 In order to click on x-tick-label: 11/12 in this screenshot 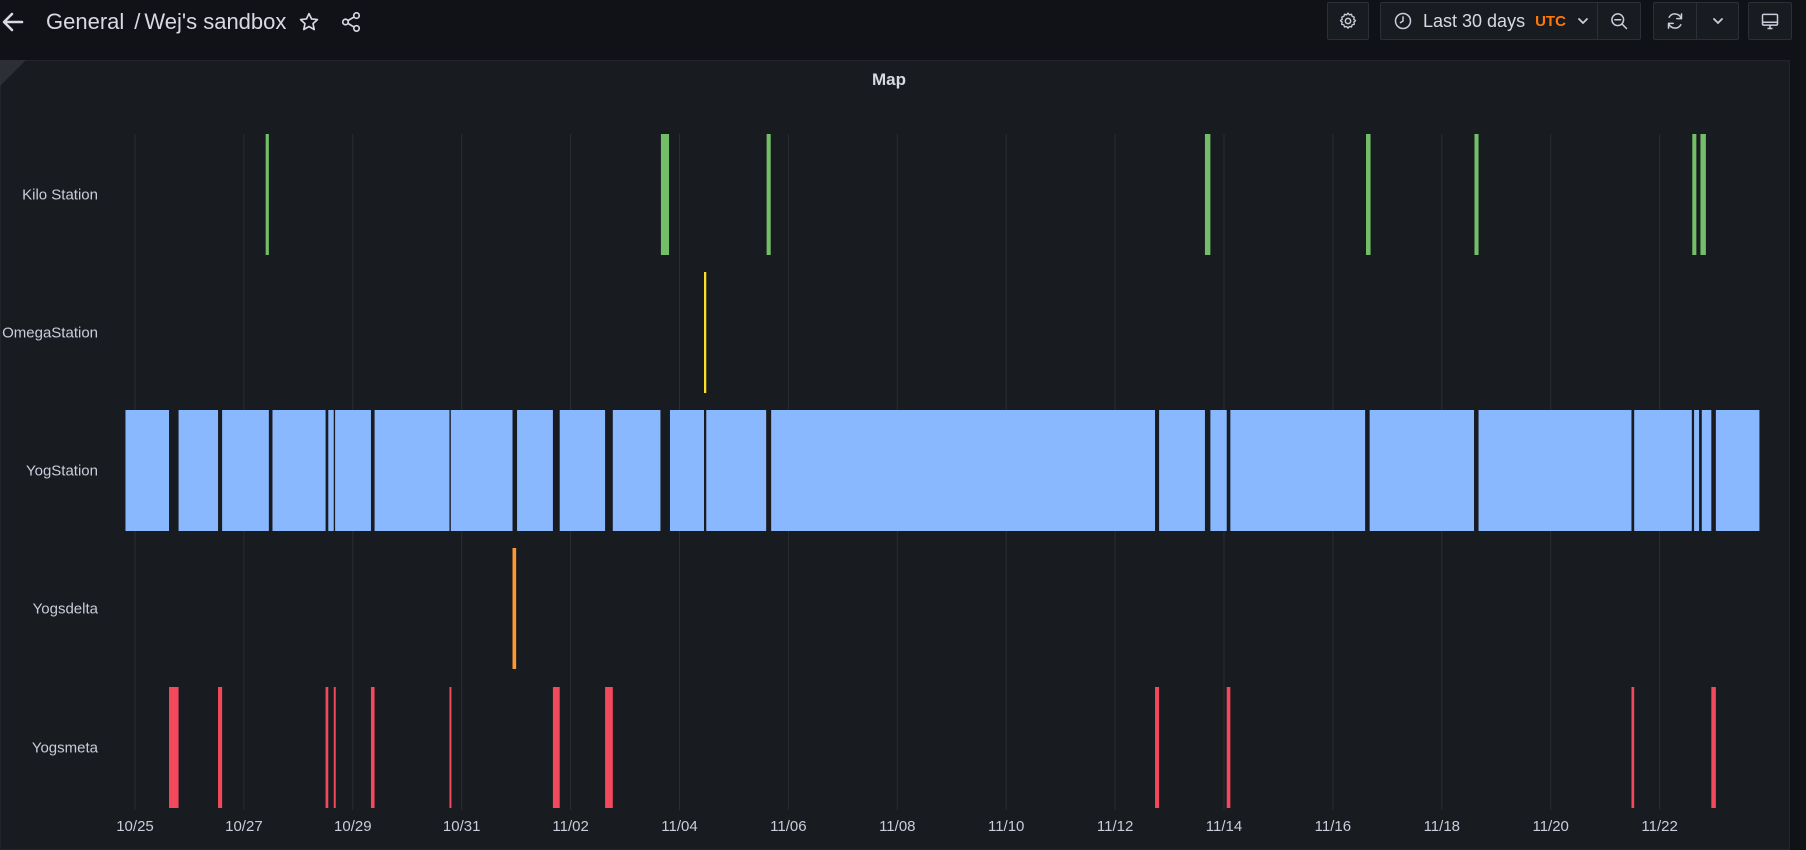, I will do `click(1115, 826)`.